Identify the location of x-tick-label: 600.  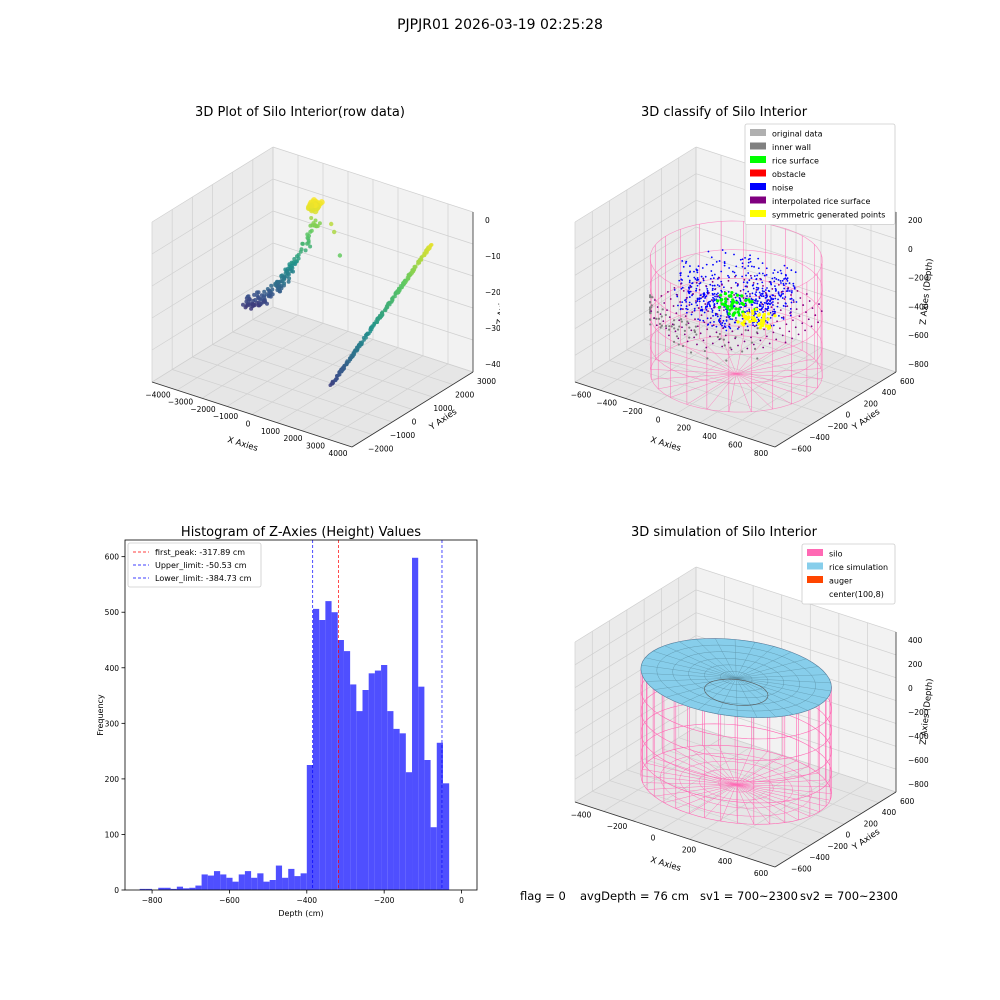
(761, 873).